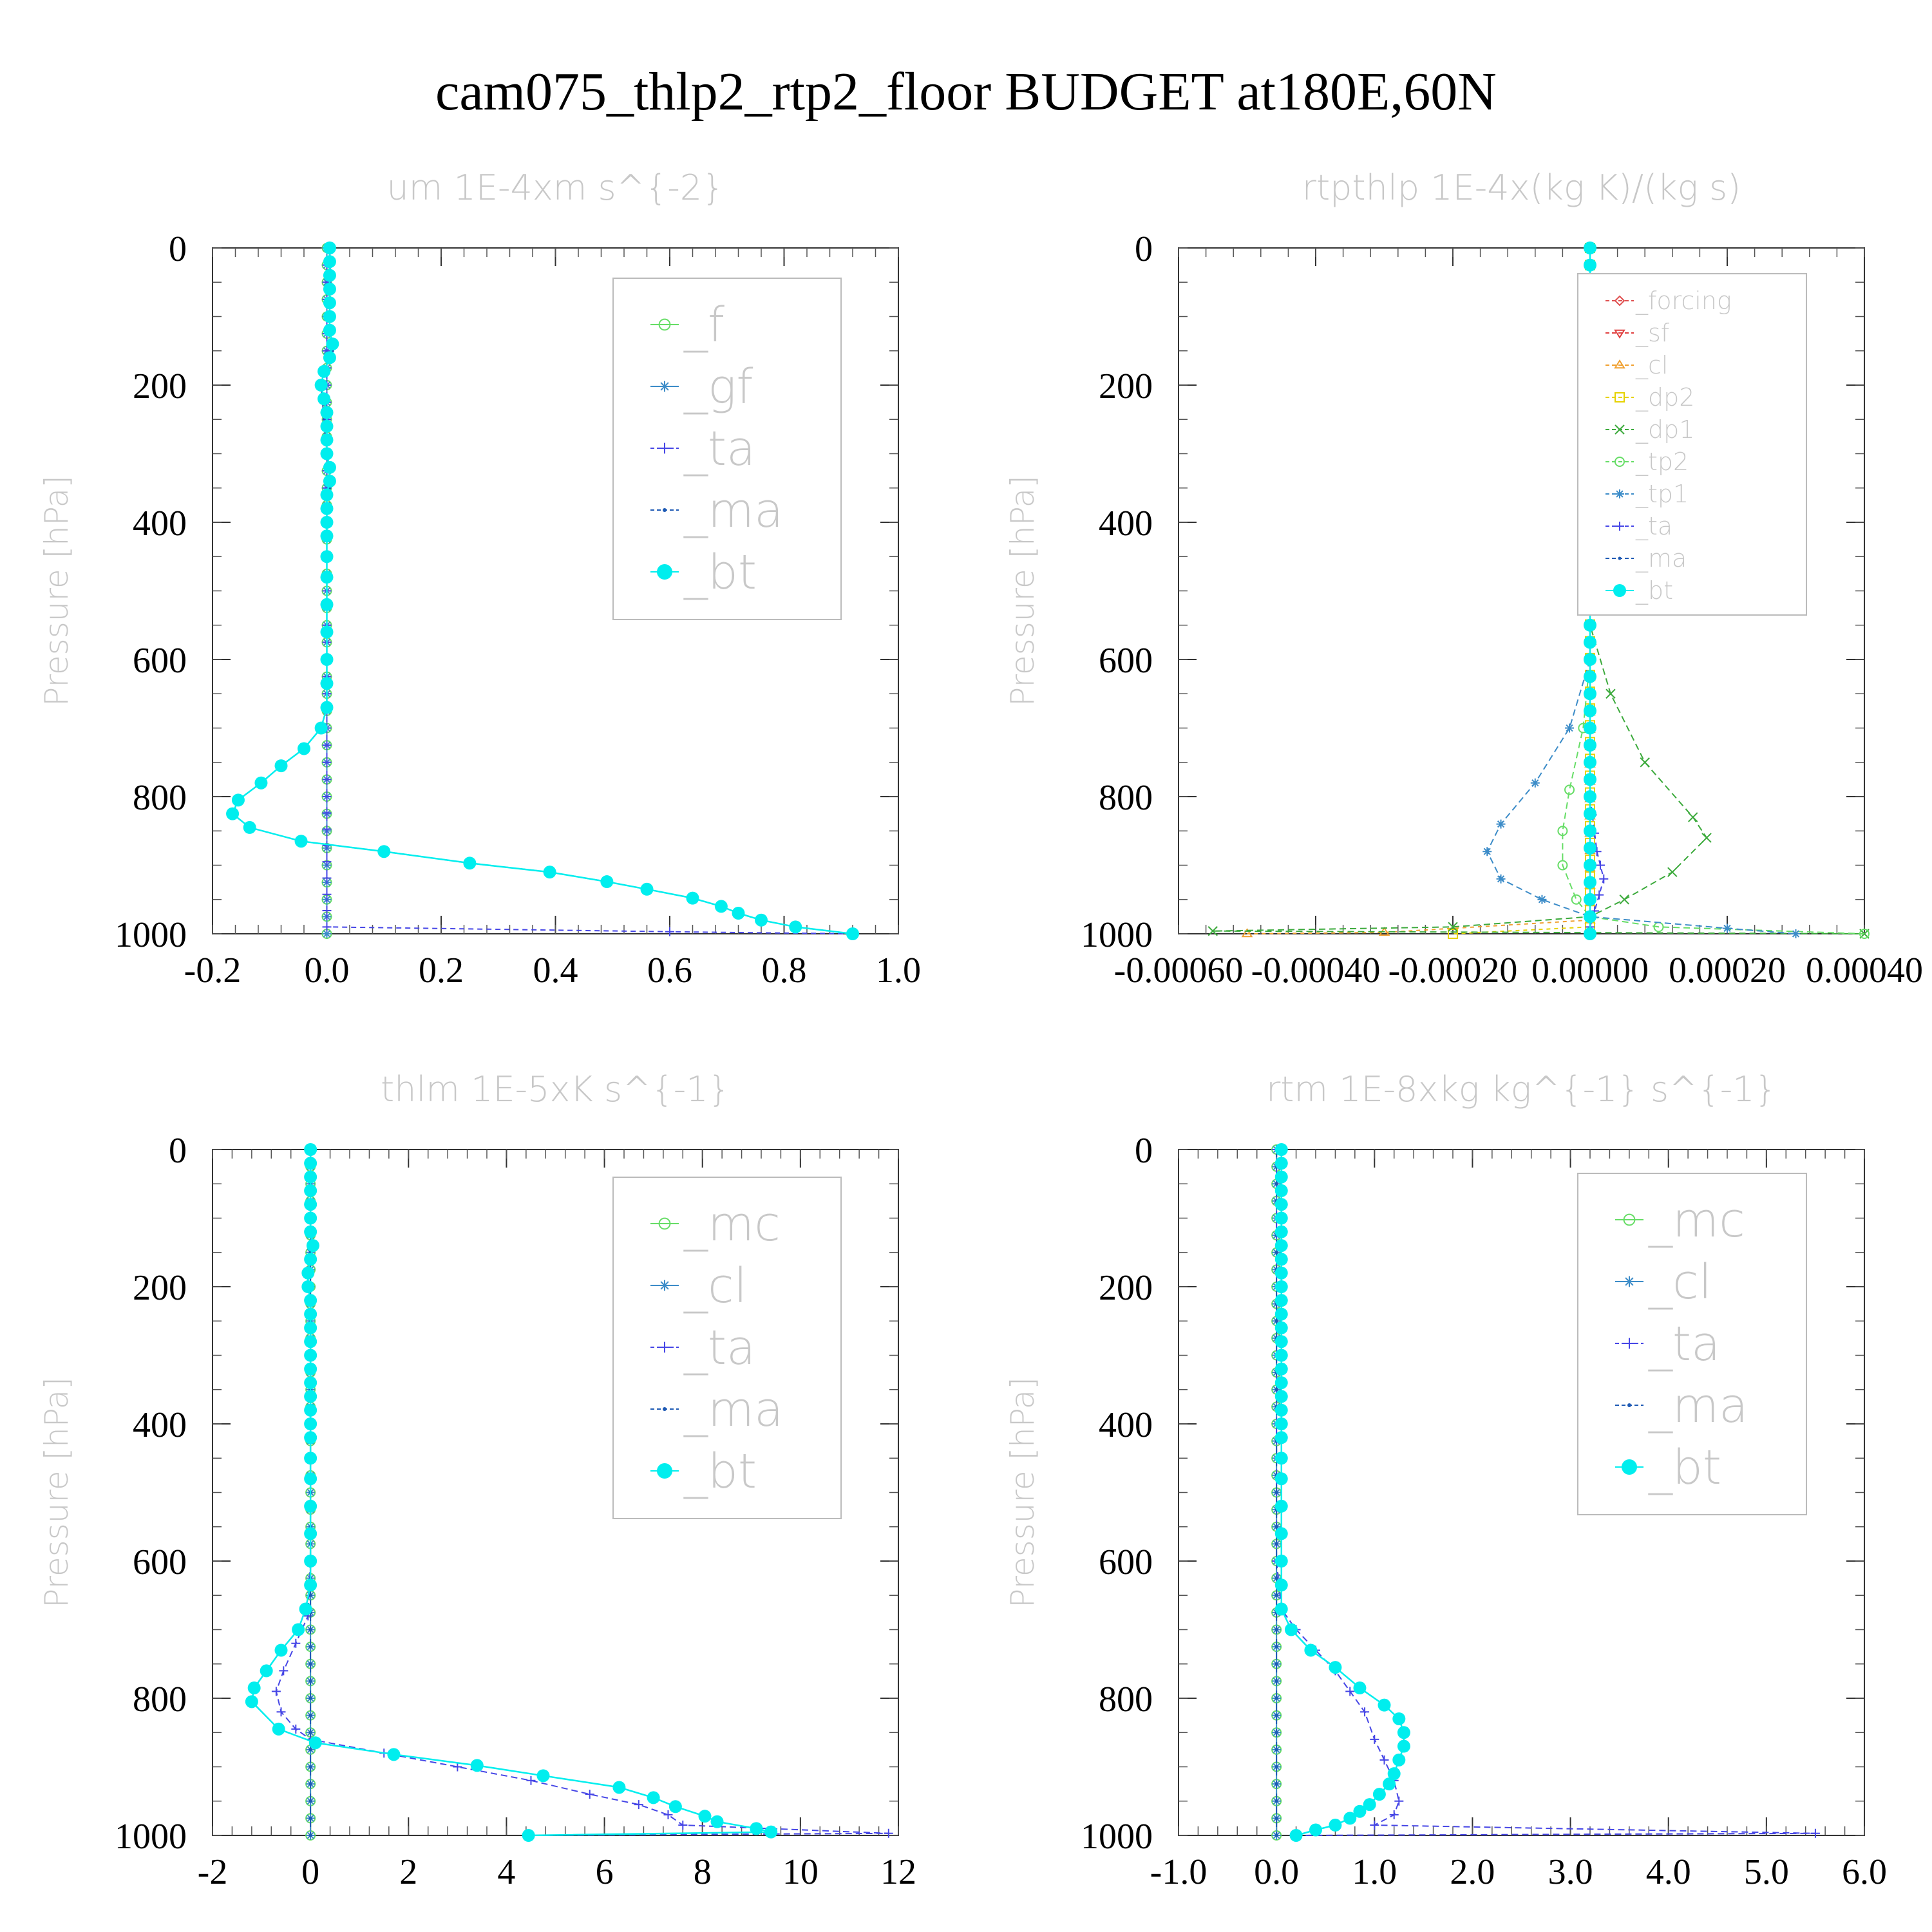 Image resolution: width=1932 pixels, height=1932 pixels. What do you see at coordinates (512, 1492) in the screenshot?
I see `series-bt` at bounding box center [512, 1492].